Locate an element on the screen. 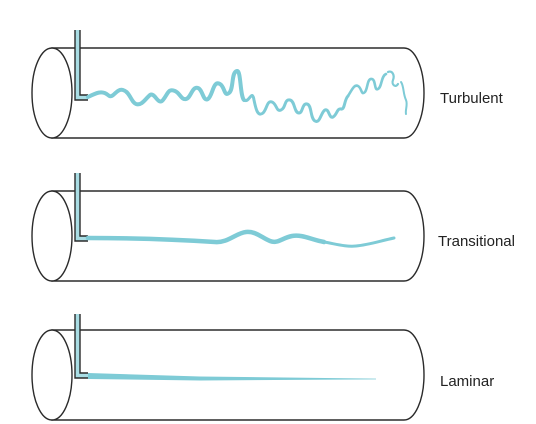 This screenshot has width=536, height=424. pipe-inlet-laminar is located at coordinates (52, 375).